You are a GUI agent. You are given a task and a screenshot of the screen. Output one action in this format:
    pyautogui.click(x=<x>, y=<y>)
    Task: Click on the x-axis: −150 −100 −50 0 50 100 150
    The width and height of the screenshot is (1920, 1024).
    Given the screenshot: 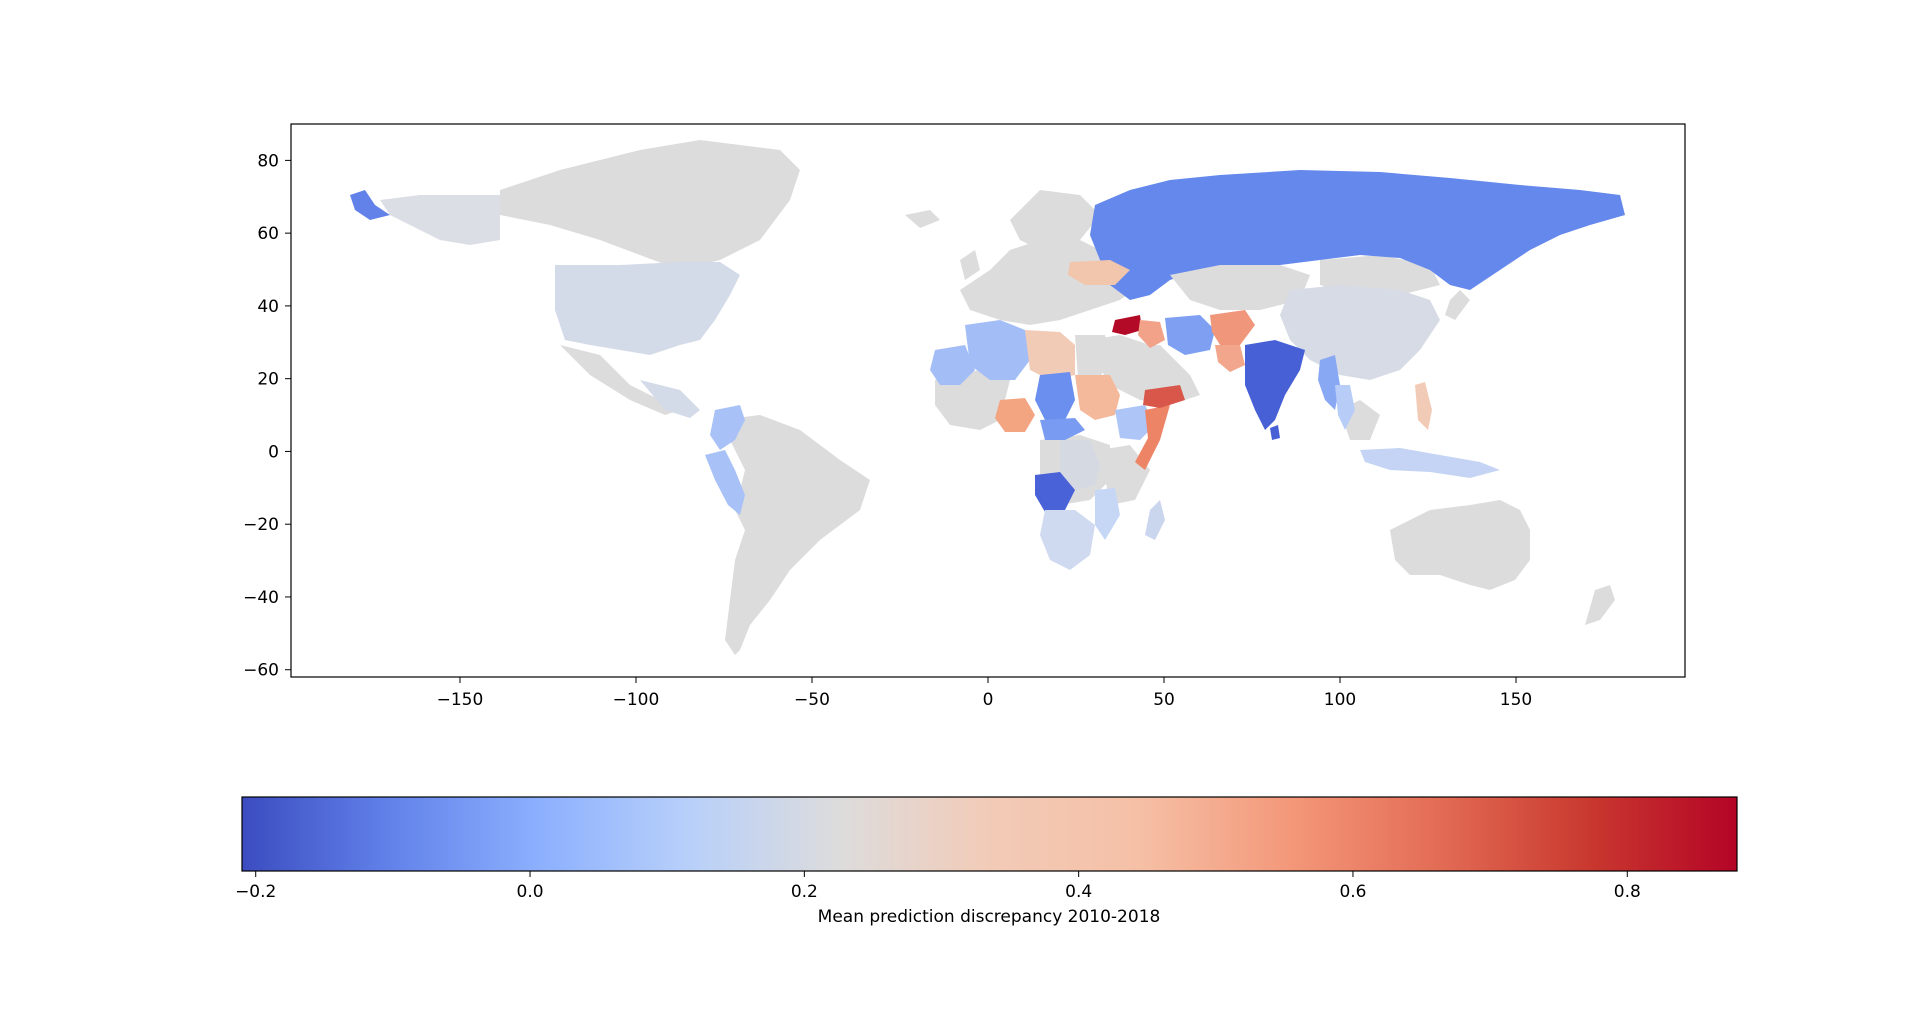 What is the action you would take?
    pyautogui.click(x=984, y=693)
    